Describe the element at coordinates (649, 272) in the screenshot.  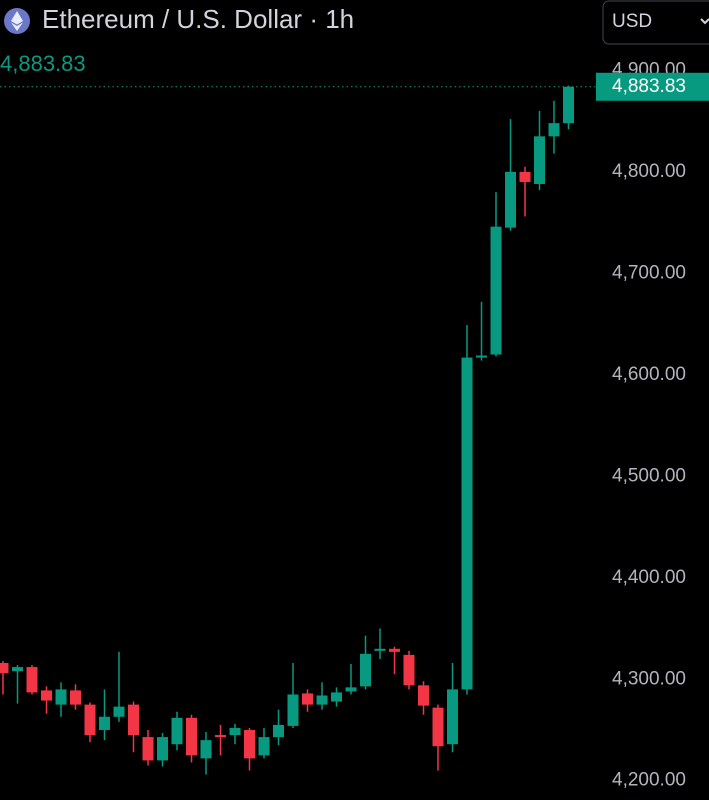
I see `y-tick-label: 4,700.00` at that location.